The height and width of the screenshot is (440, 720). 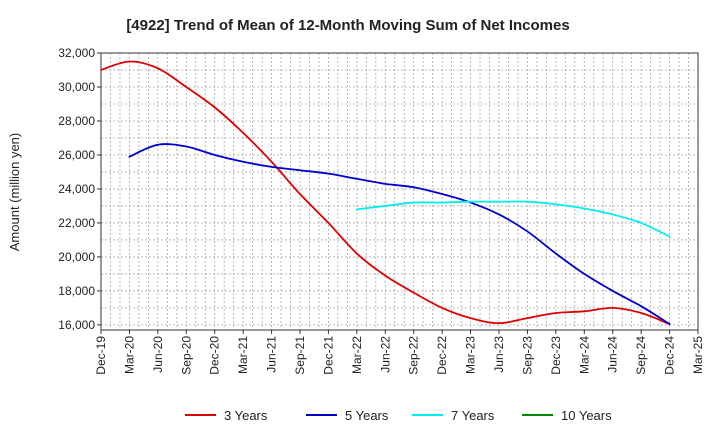 What do you see at coordinates (385, 354) in the screenshot?
I see `x-tick-label: Jun-22` at bounding box center [385, 354].